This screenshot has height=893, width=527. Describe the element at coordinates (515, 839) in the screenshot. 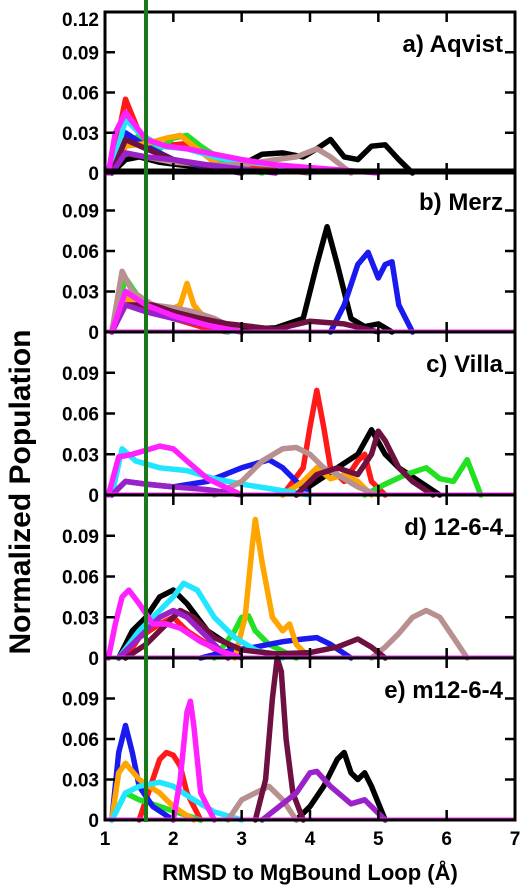

I see `x-tick-label: 7` at that location.